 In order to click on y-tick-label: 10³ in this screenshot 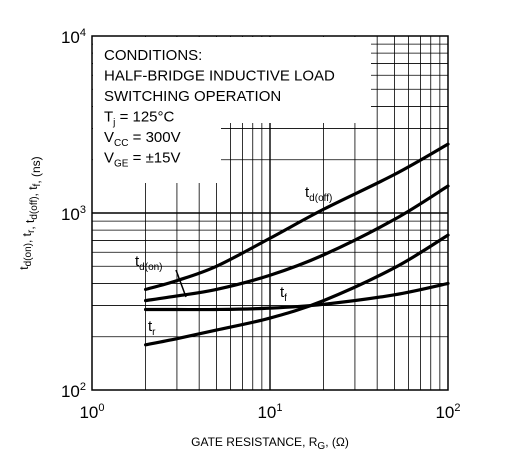, I will do `click(73, 214)`.